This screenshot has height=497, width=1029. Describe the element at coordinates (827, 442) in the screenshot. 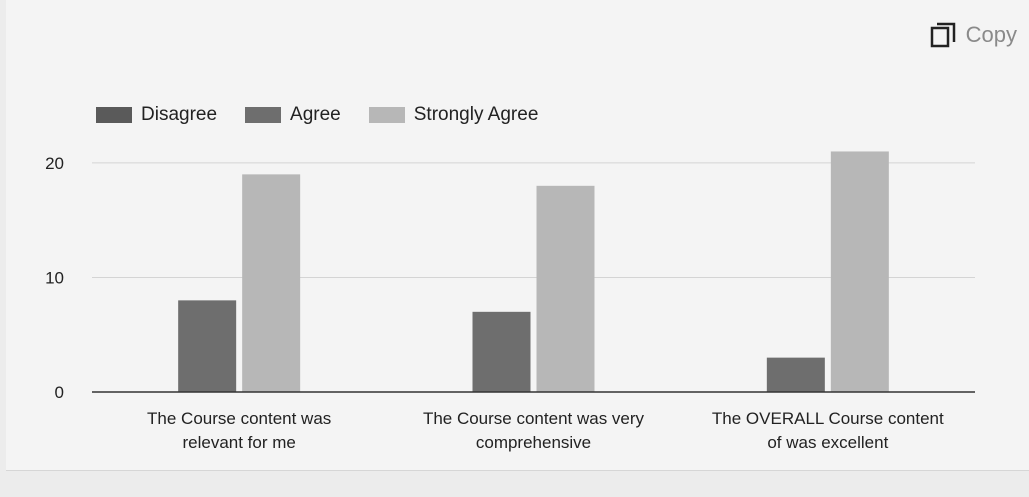

I see `x-category-label: of was excellent` at that location.